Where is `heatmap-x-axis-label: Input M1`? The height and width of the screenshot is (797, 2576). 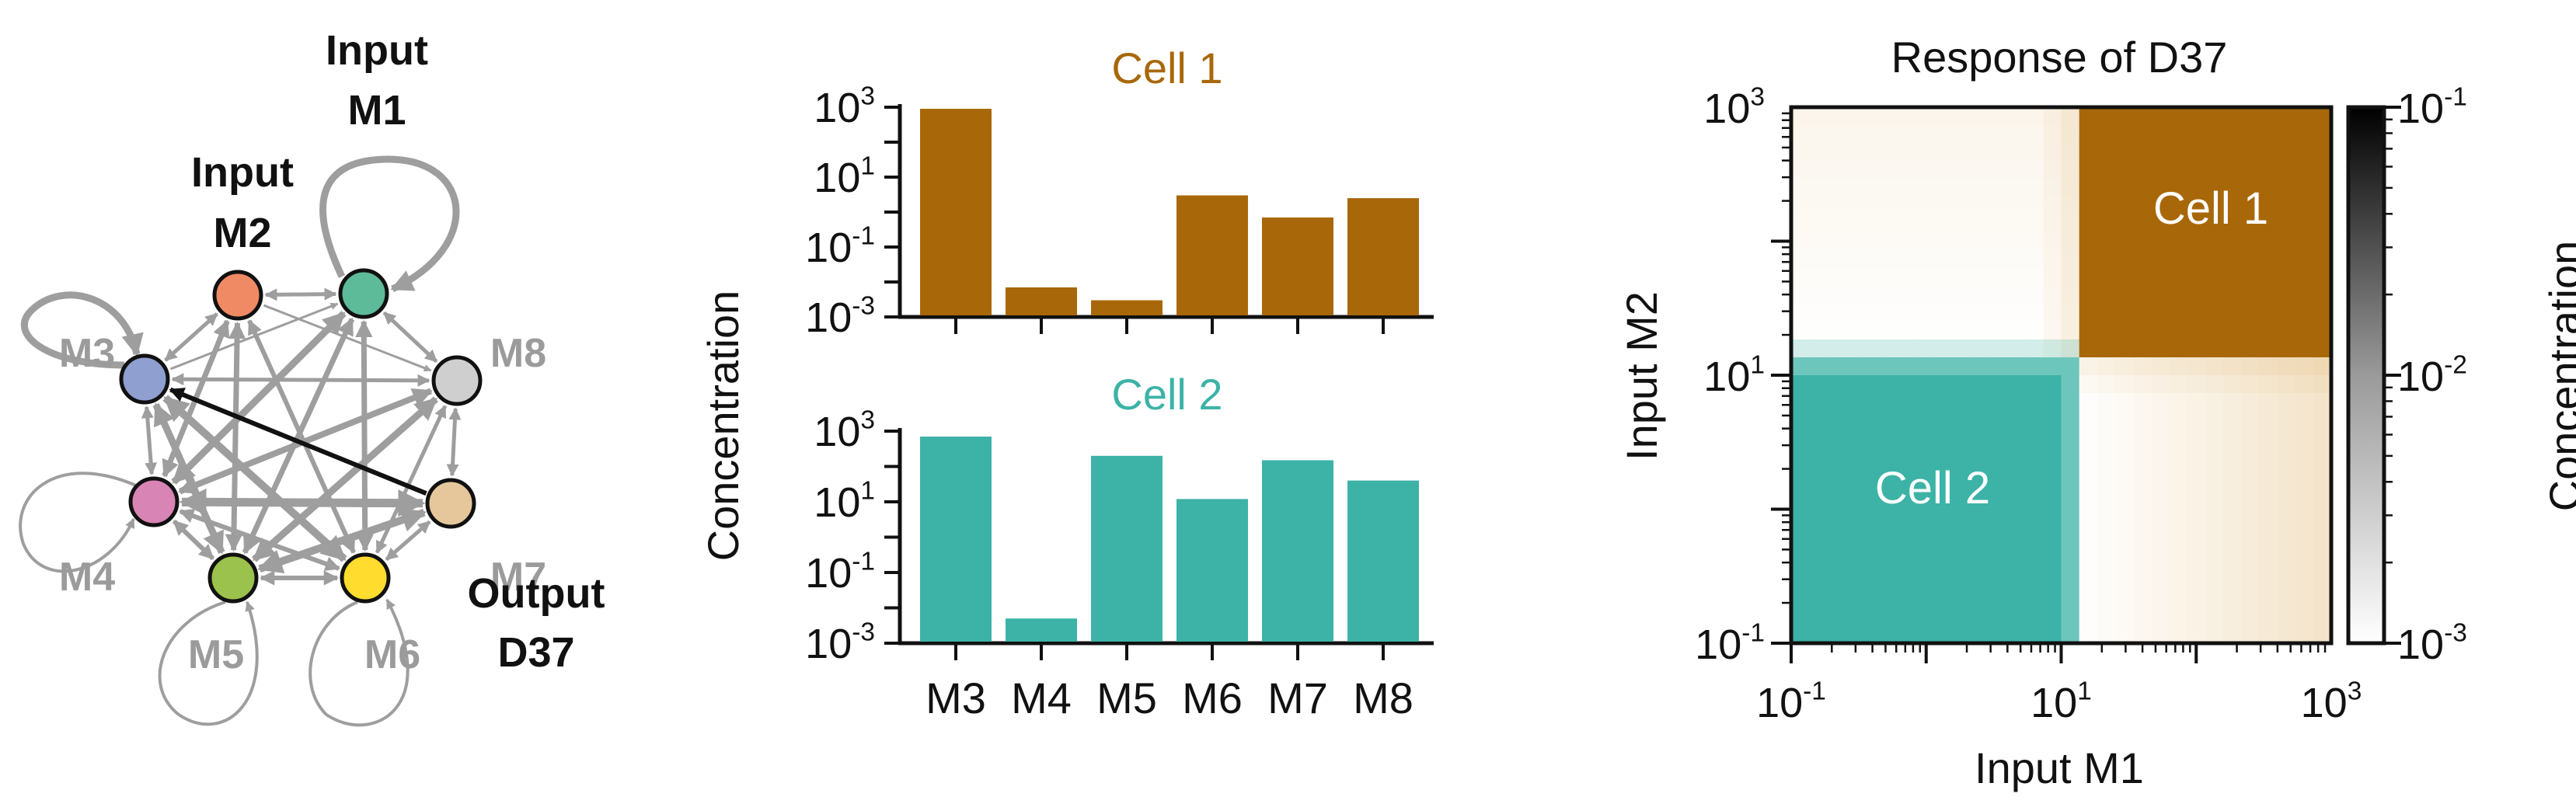
heatmap-x-axis-label: Input M1 is located at coordinates (2059, 767).